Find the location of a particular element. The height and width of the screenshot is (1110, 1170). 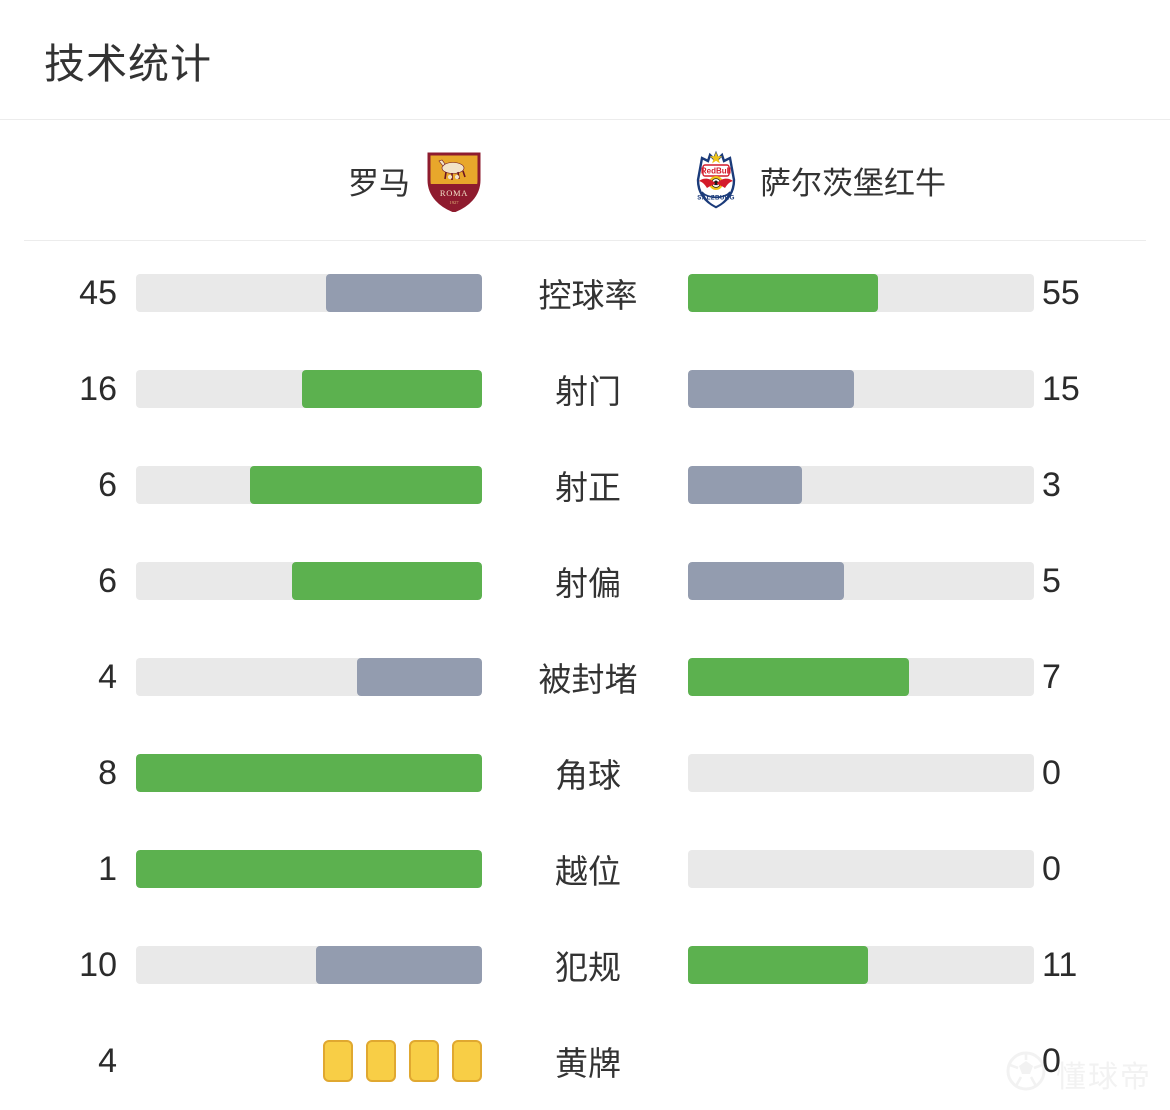

home-value: 45 is located at coordinates (98, 293).